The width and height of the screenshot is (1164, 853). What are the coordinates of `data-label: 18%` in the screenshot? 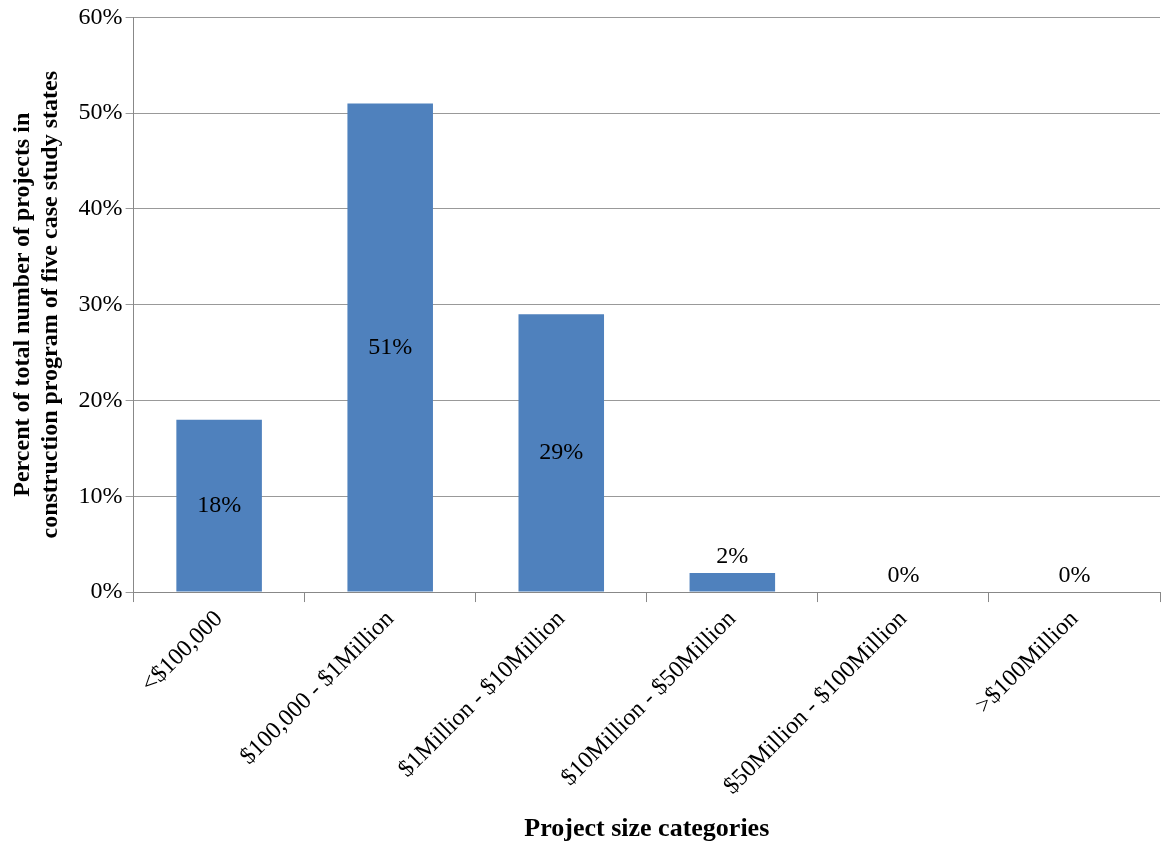 It's located at (219, 503).